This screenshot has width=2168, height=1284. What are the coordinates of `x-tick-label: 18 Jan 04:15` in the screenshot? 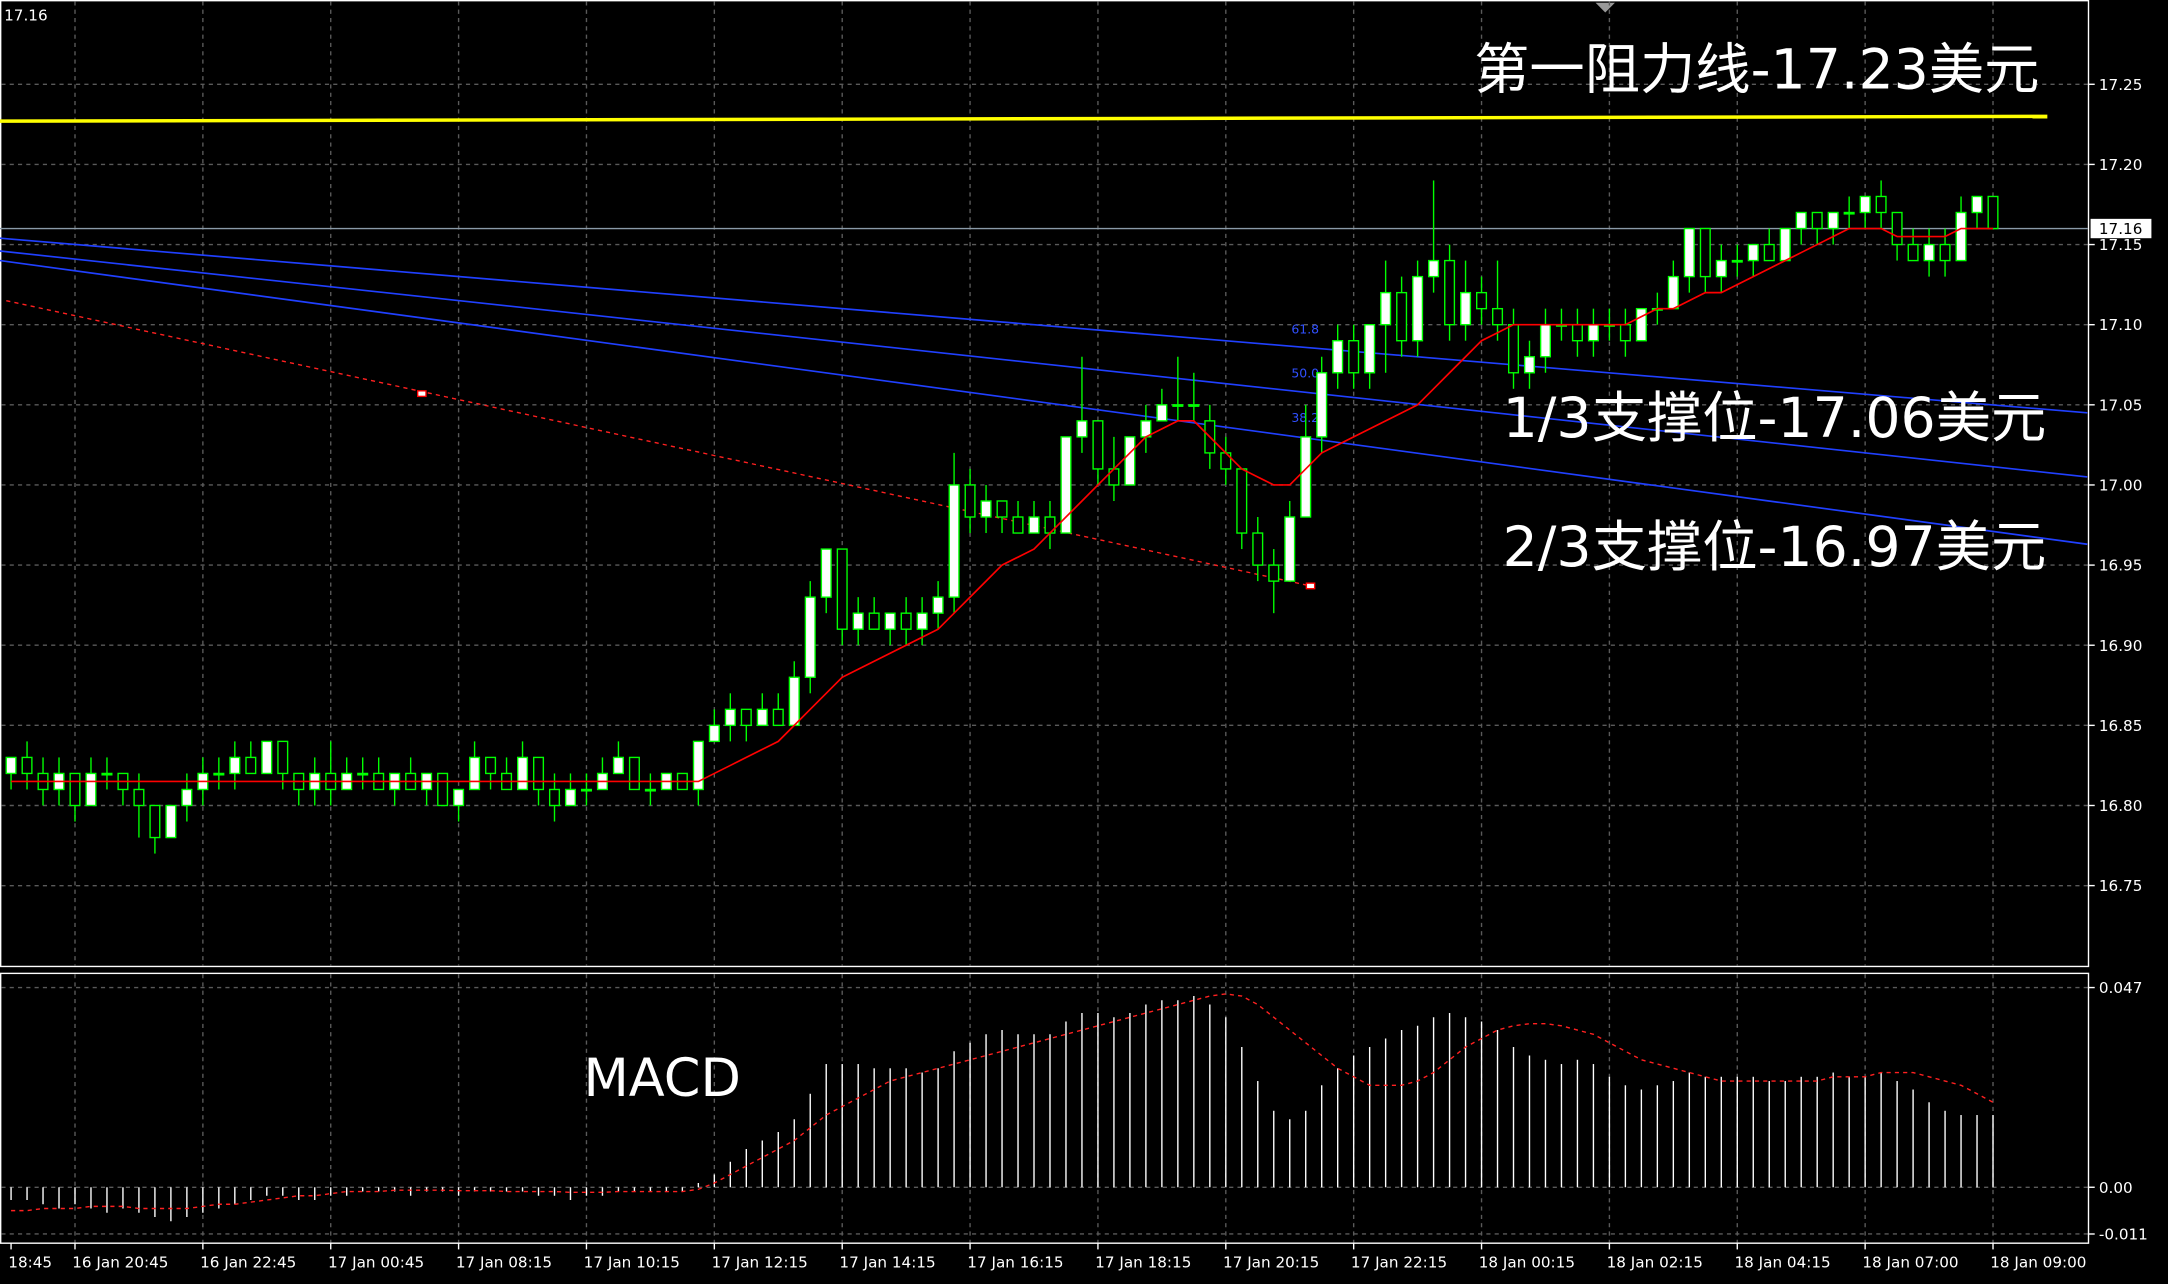 It's located at (1783, 1262).